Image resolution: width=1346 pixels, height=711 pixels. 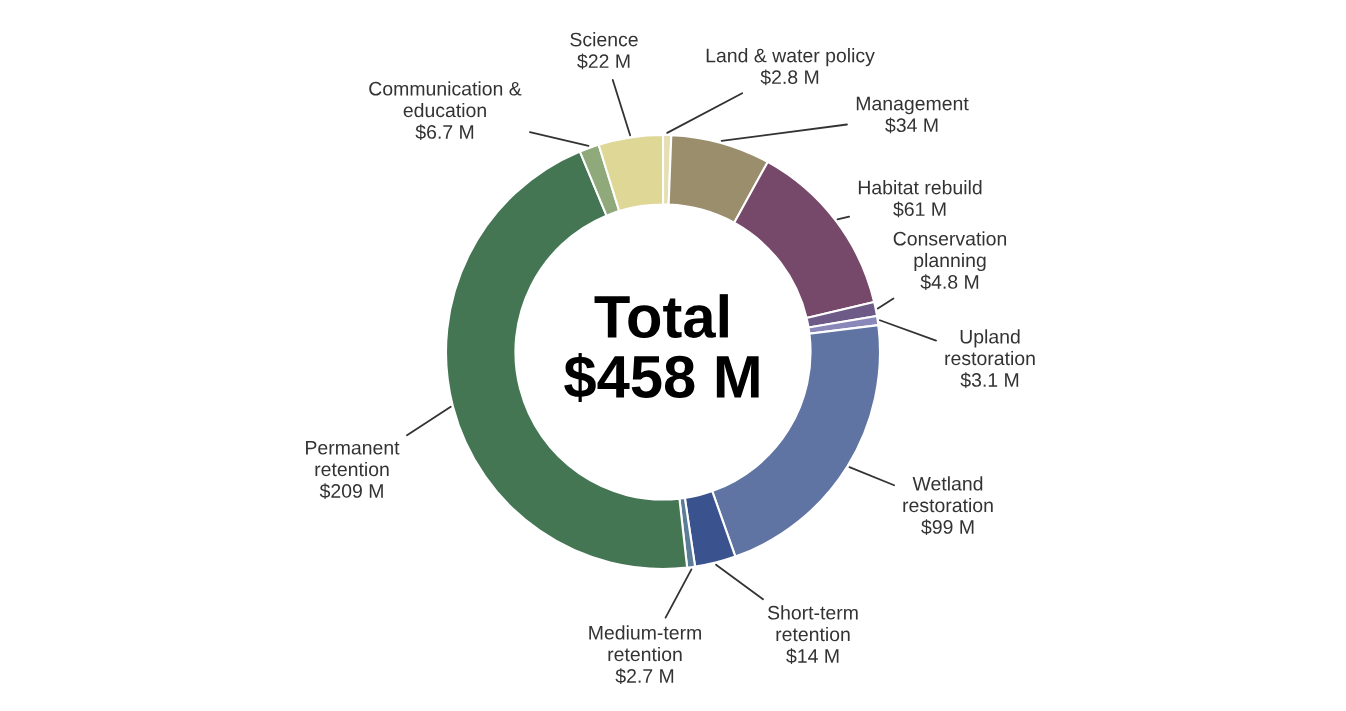 I want to click on slice-label: Land & water policy, so click(x=790, y=57).